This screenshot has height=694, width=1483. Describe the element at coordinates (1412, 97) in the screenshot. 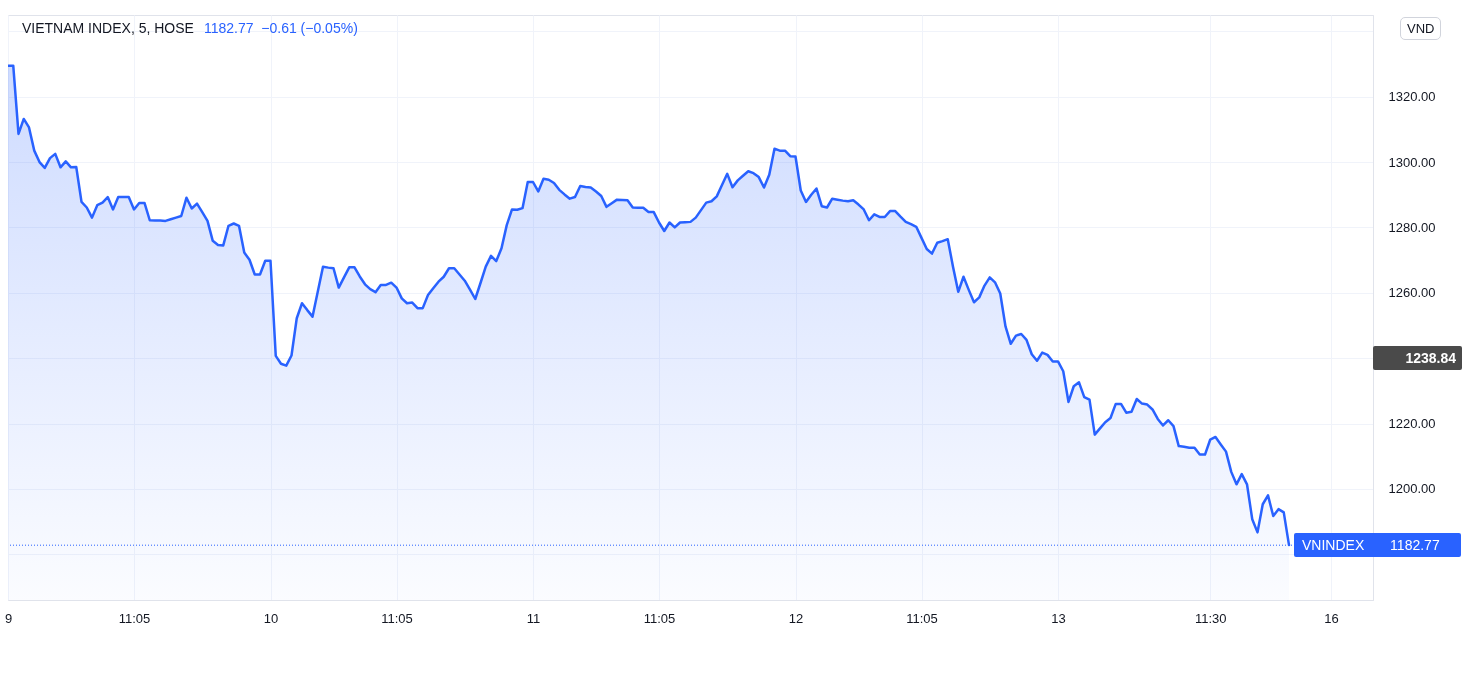

I see `y-tick-label: 1320.00` at that location.